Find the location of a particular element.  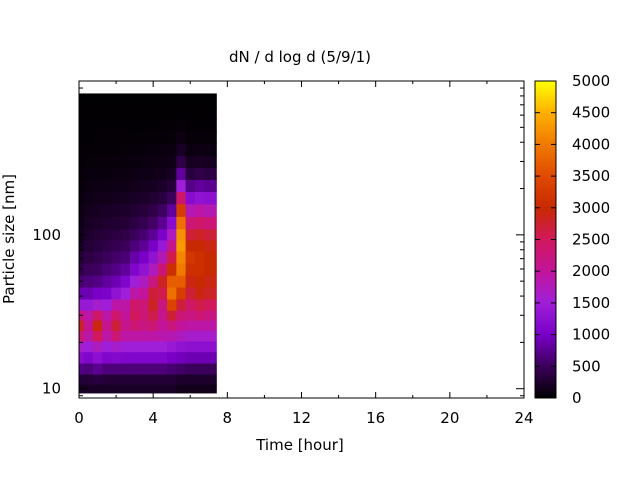

colorbar-tick-label: 5000 is located at coordinates (591, 81).